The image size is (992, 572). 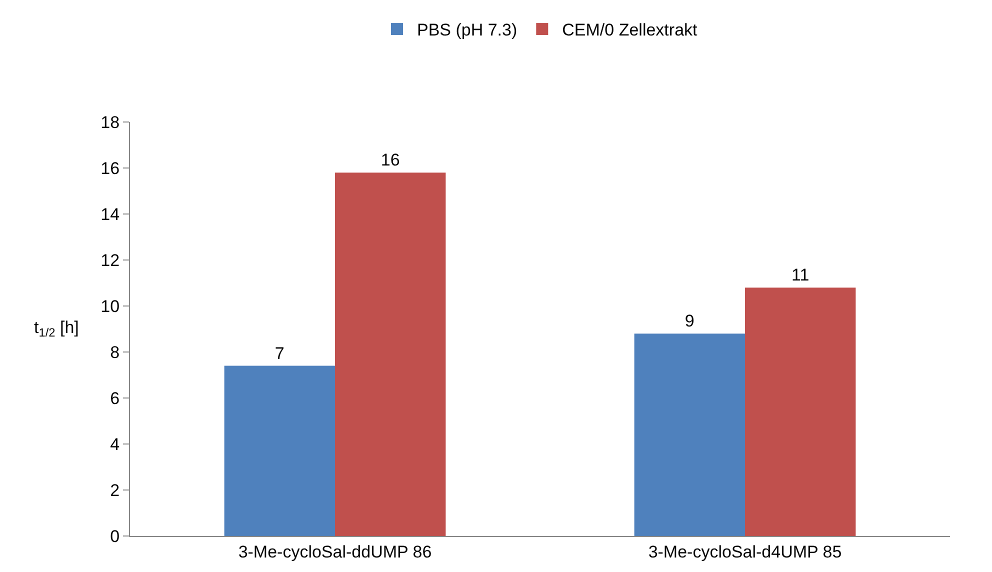 I want to click on data-label: 7, so click(x=279, y=353).